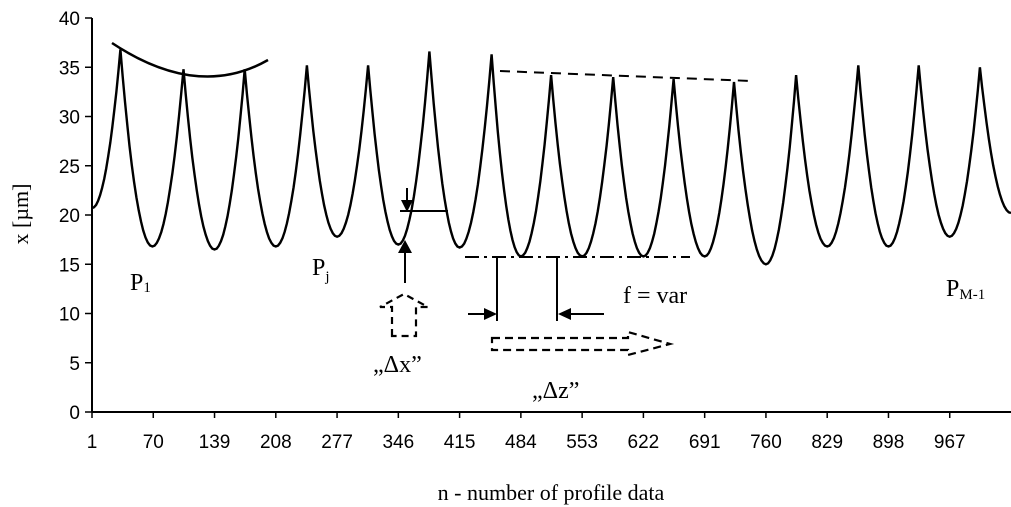  I want to click on feed-right-arrow-head, so click(564, 314).